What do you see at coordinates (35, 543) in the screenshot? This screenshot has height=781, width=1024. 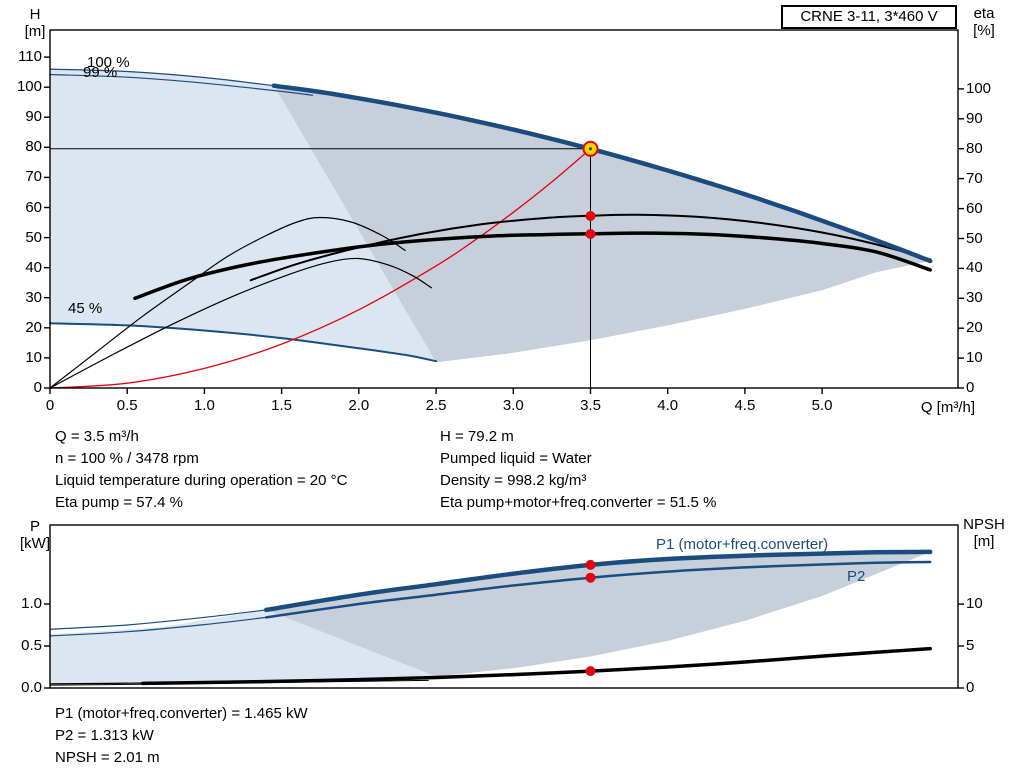 I see `p-axis-unit: [kW]` at bounding box center [35, 543].